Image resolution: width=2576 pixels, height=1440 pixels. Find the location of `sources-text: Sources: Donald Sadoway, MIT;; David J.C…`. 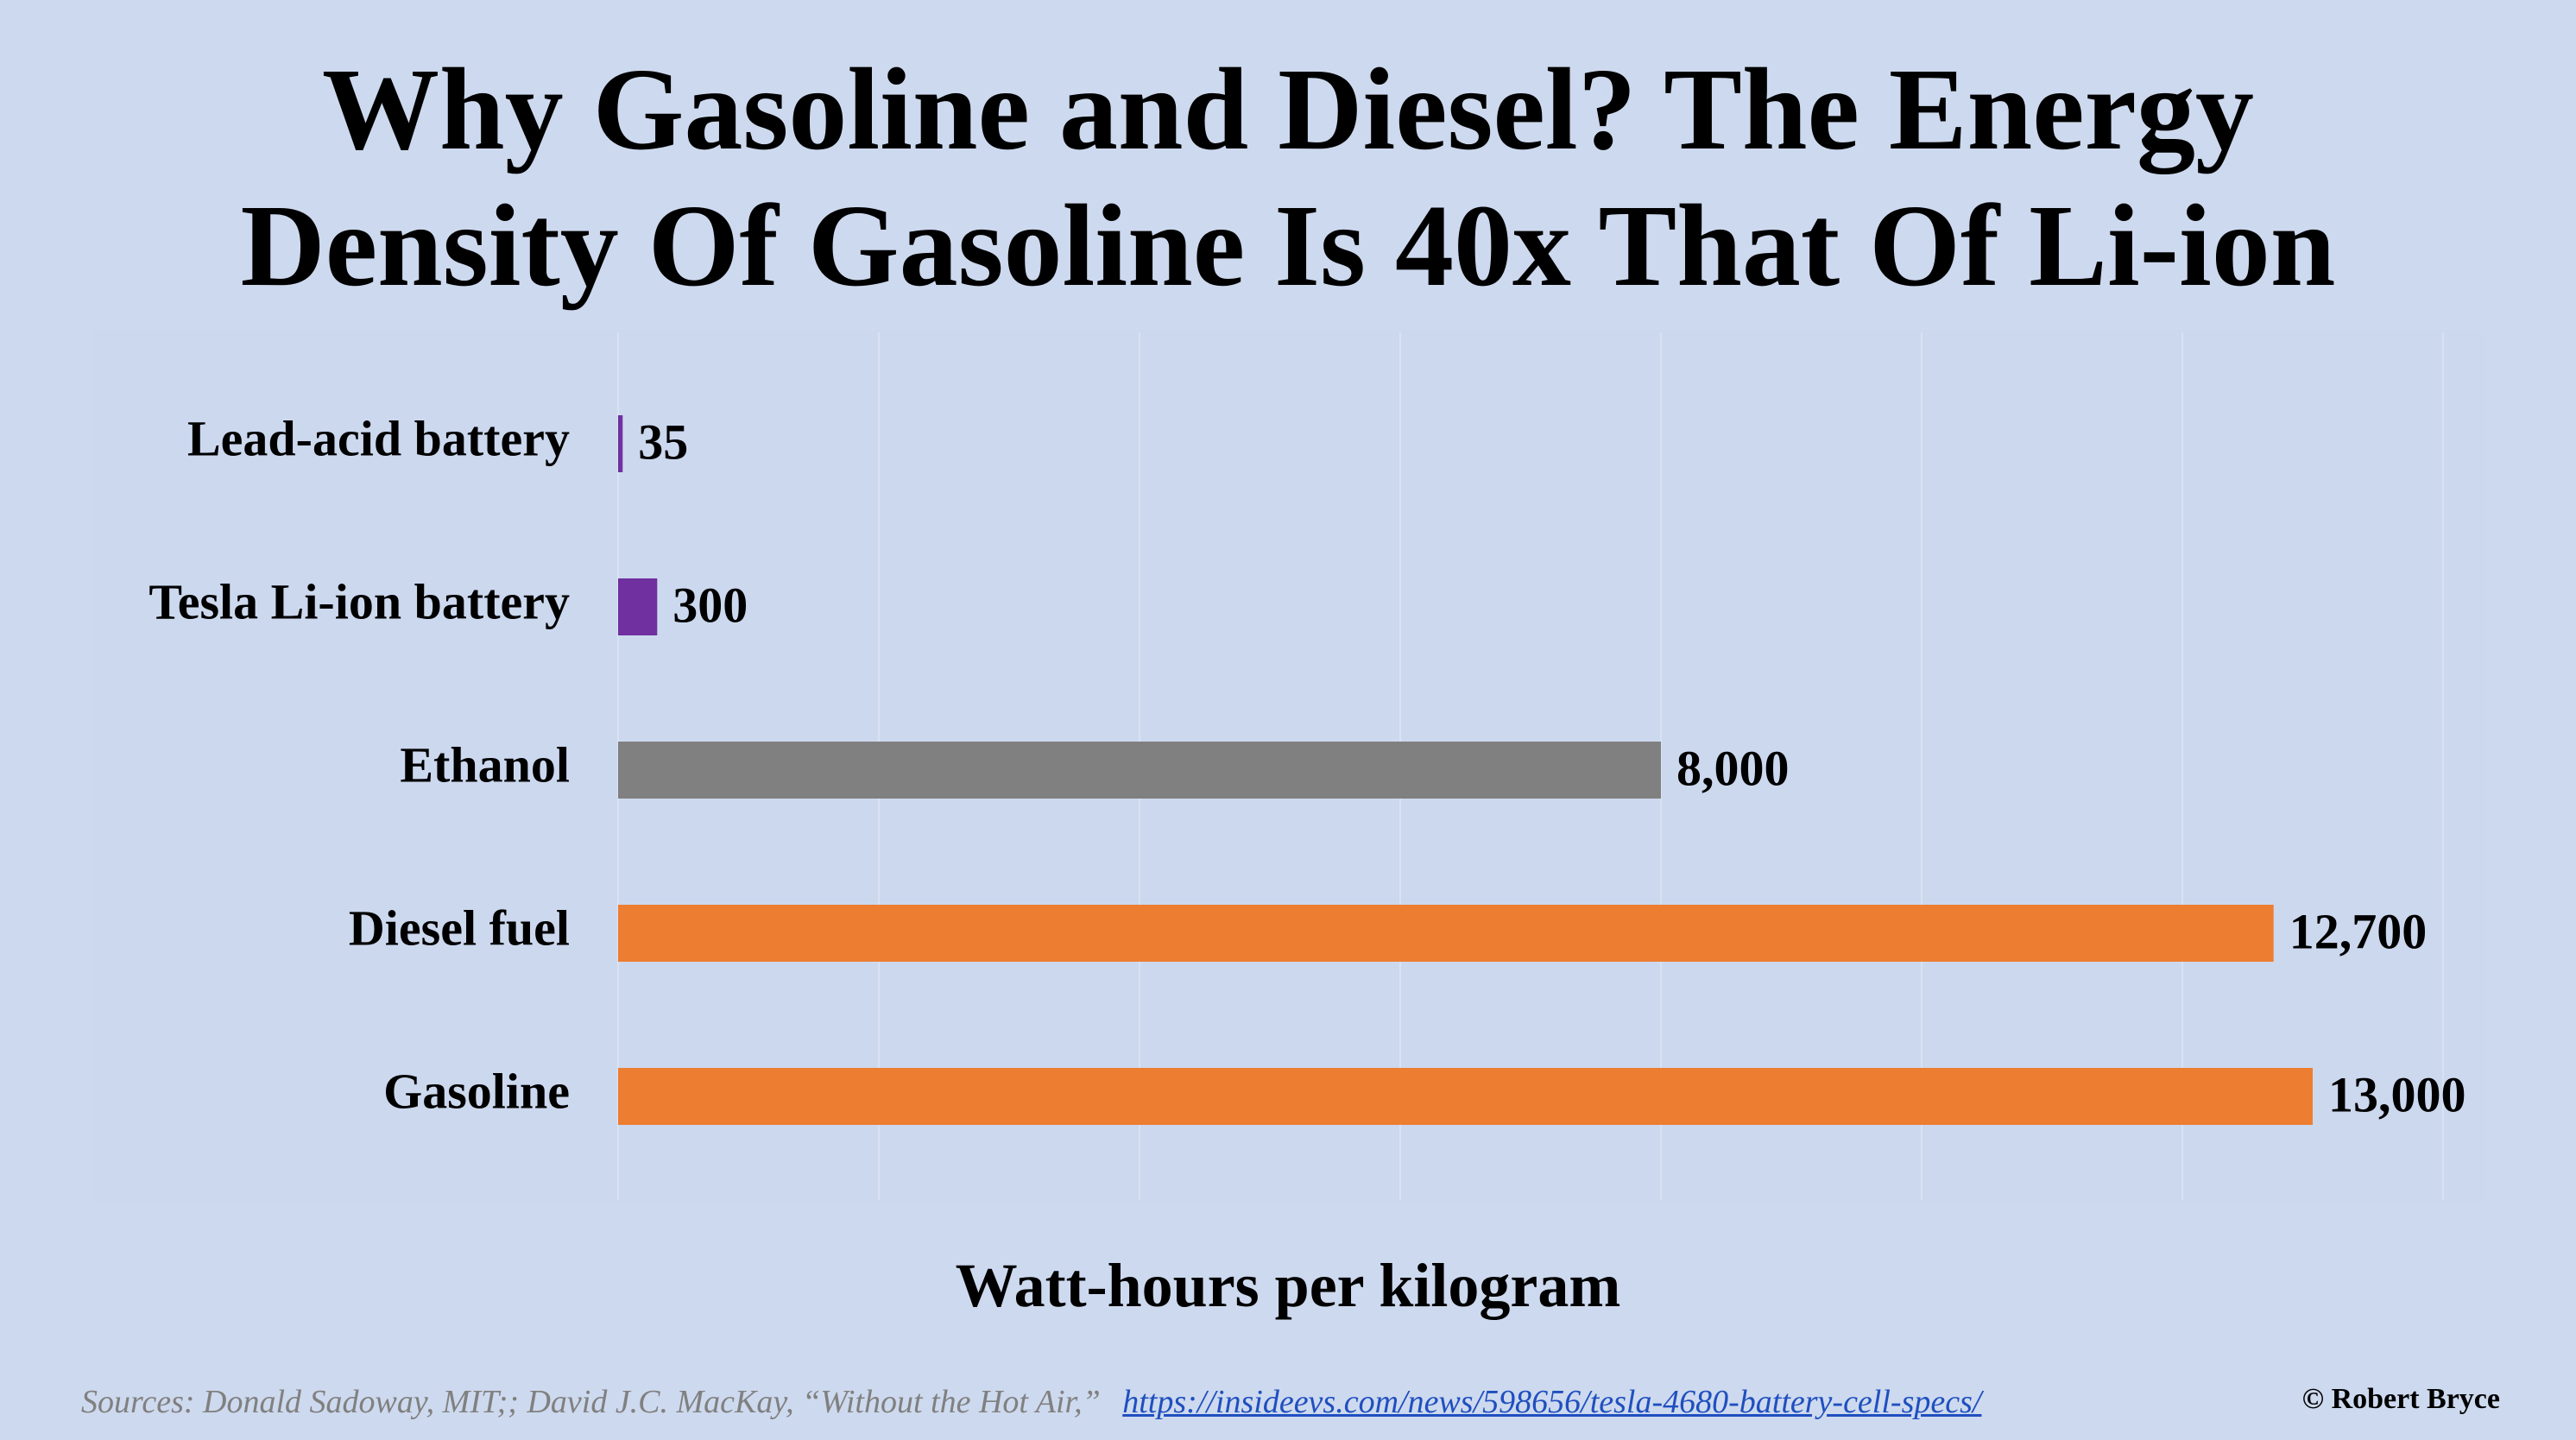

sources-text: Sources: Donald Sadoway, MIT;; David J.C… is located at coordinates (591, 1402).